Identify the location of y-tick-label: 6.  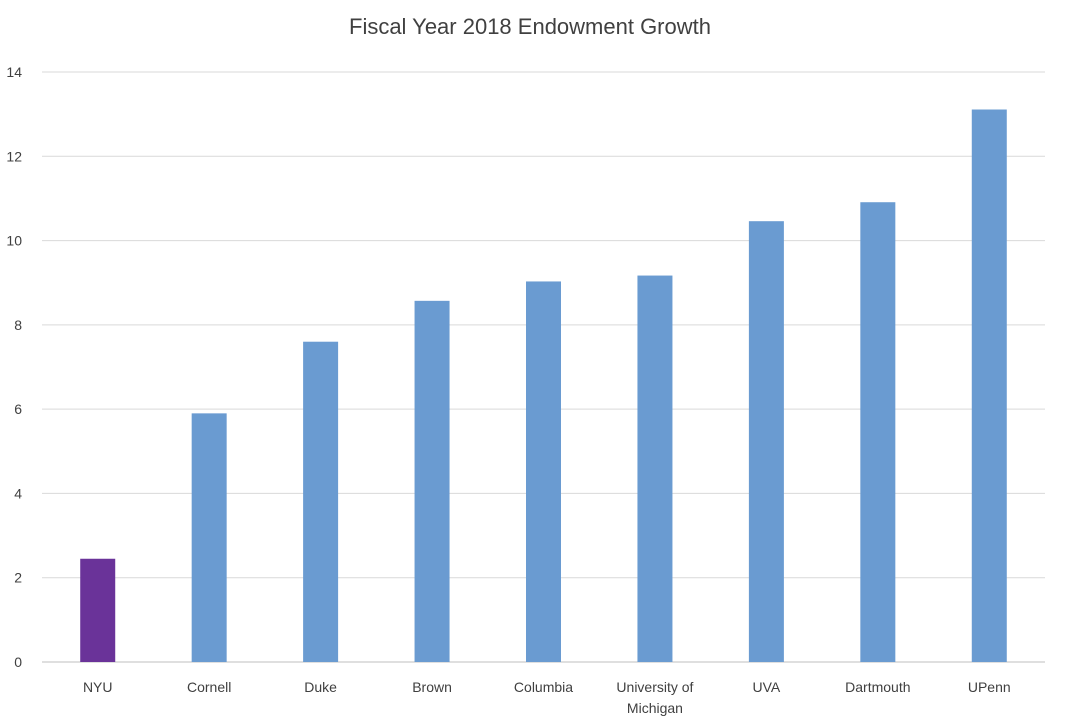
(18, 409).